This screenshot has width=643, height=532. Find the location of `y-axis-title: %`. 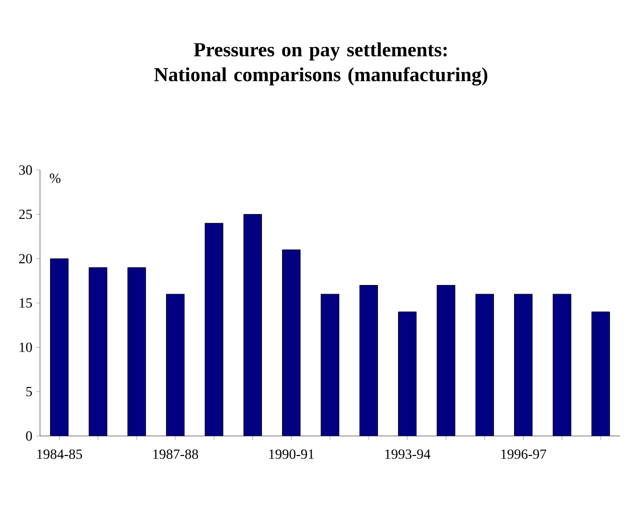

y-axis-title: % is located at coordinates (55, 178).